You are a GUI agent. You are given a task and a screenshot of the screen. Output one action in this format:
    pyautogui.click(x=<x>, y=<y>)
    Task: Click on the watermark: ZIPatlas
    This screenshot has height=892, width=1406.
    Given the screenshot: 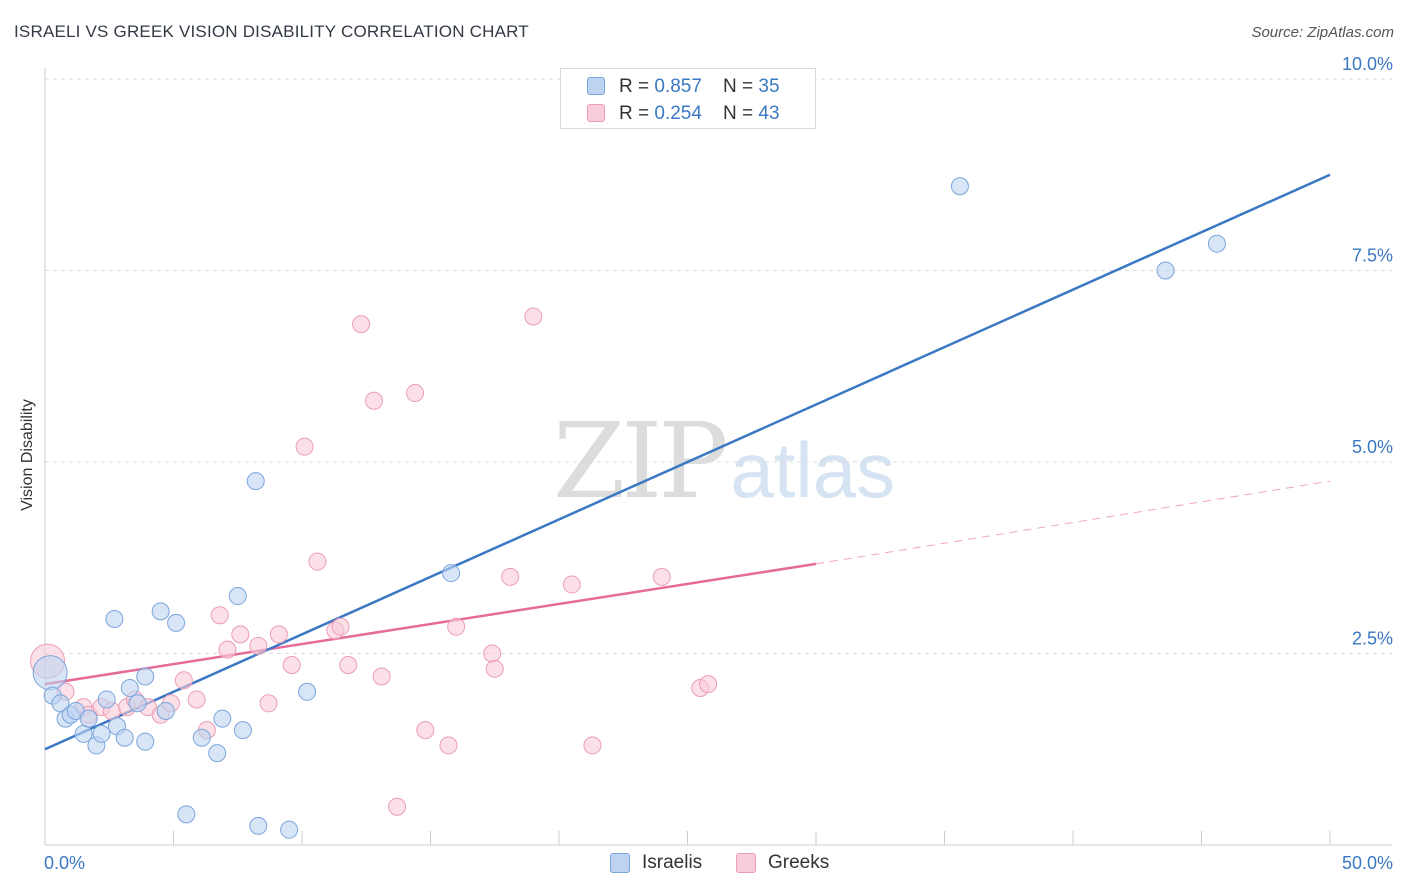 What is the action you would take?
    pyautogui.click(x=724, y=461)
    